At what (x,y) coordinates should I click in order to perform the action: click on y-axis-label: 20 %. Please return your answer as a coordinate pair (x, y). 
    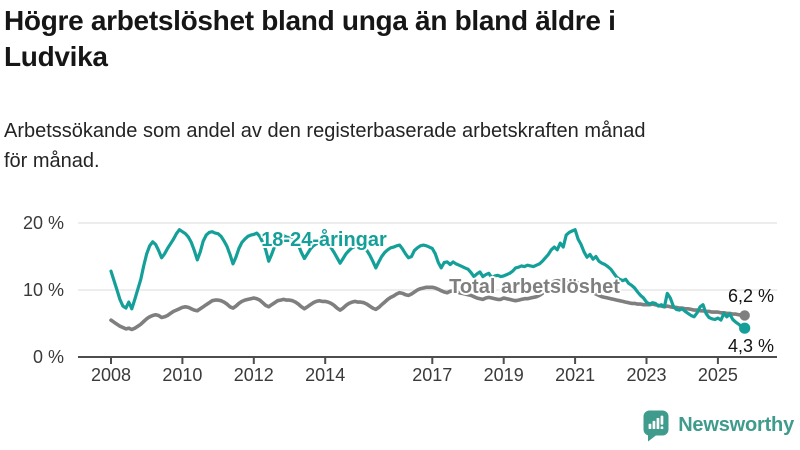
    Looking at the image, I should click on (43, 223).